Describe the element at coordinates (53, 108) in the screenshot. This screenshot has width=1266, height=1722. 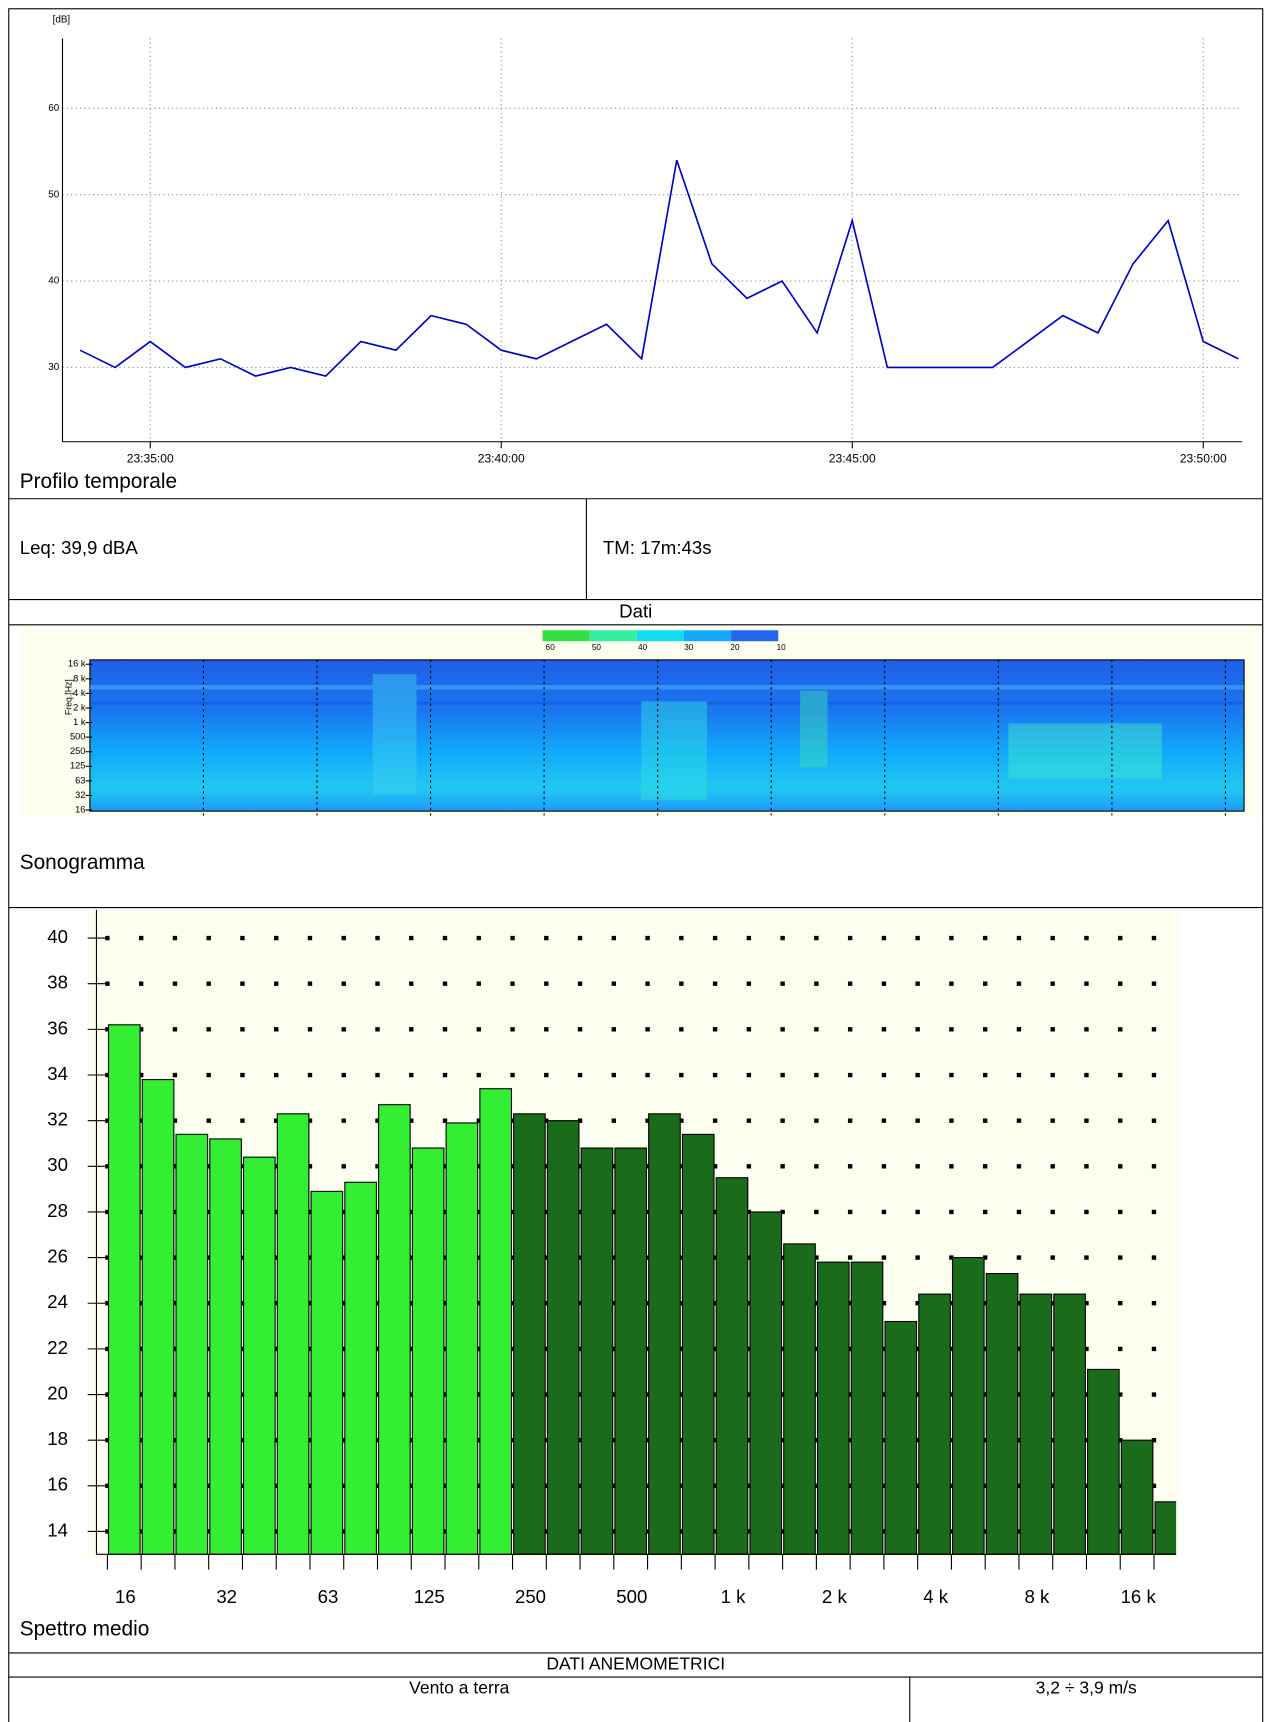
I see `y-tick-label: 60` at that location.